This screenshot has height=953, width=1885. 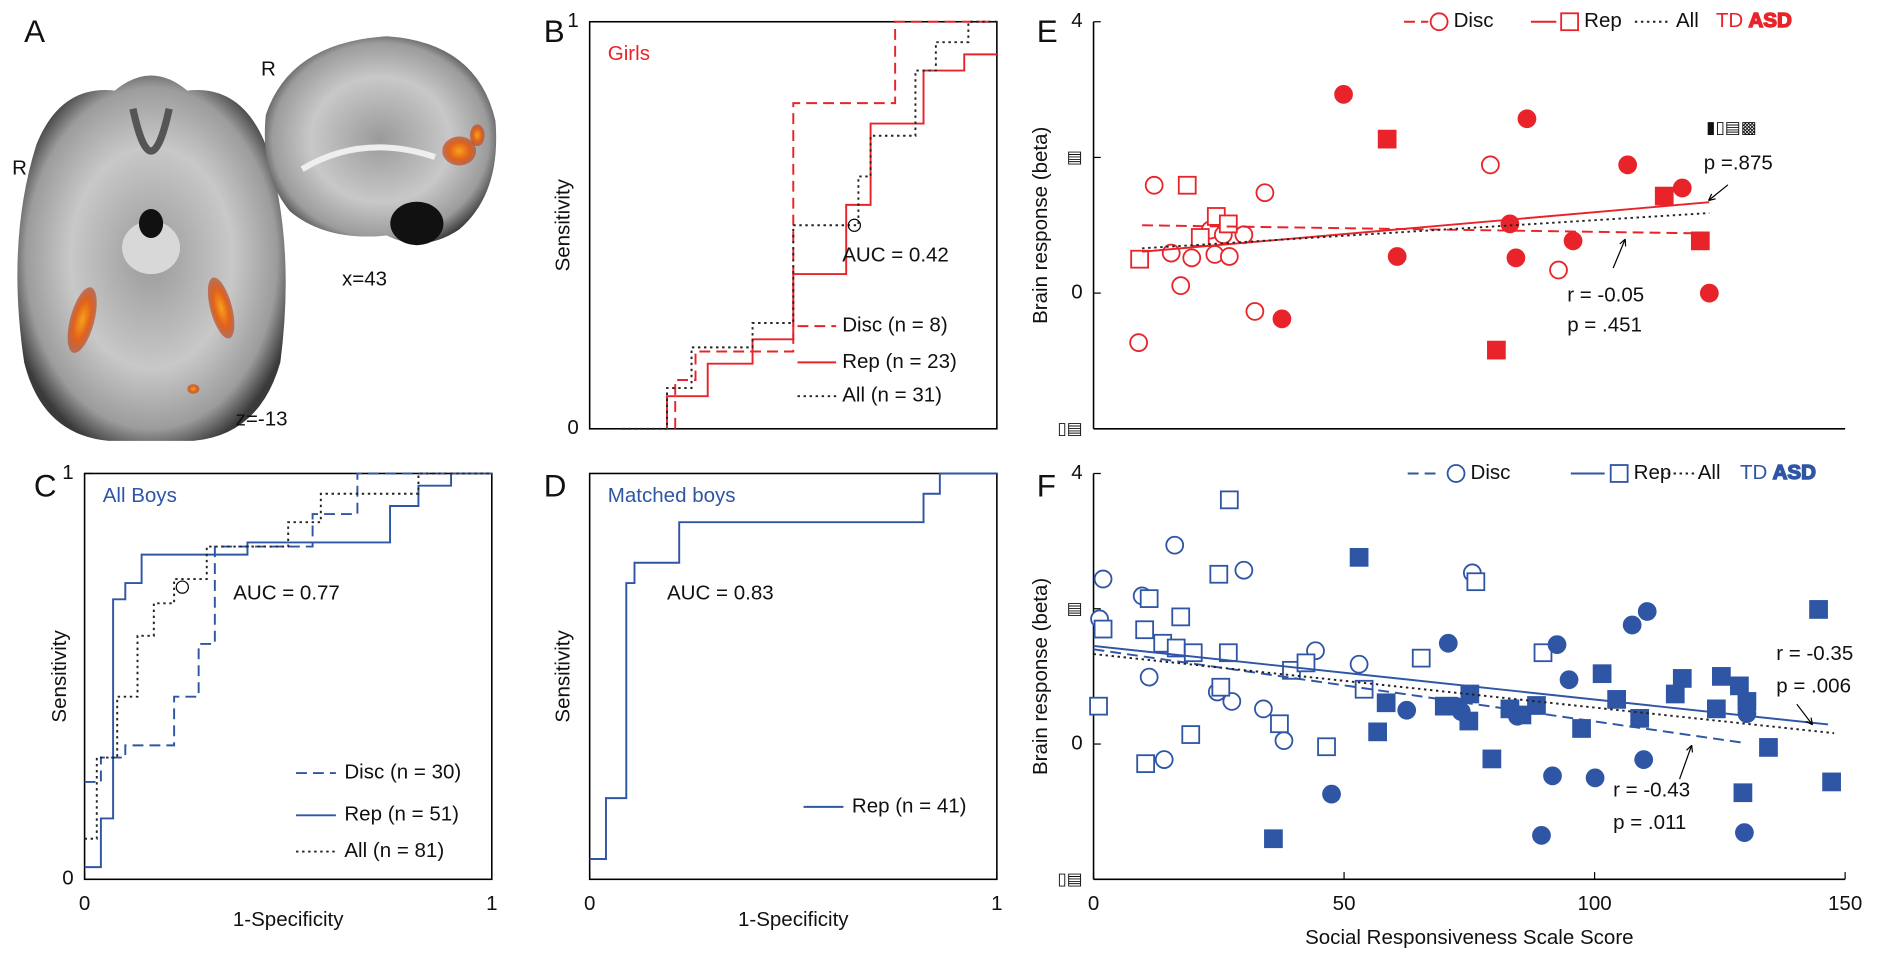 What do you see at coordinates (1814, 653) in the screenshot?
I see `annotation: r = -0.35` at bounding box center [1814, 653].